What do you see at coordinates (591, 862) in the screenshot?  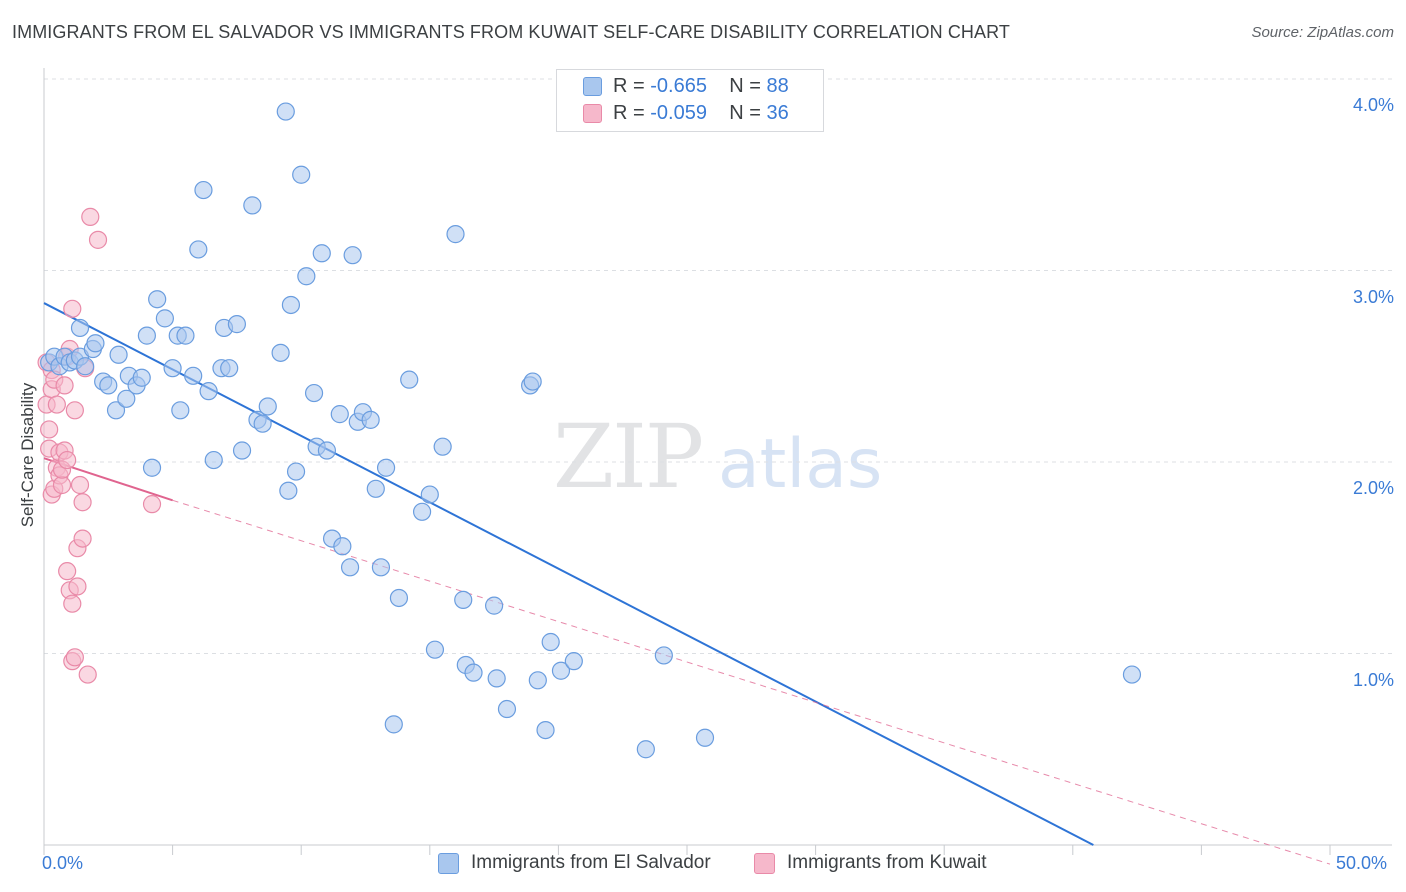 I see `legend-label-el-salvador: Immigrants from El Salvador` at bounding box center [591, 862].